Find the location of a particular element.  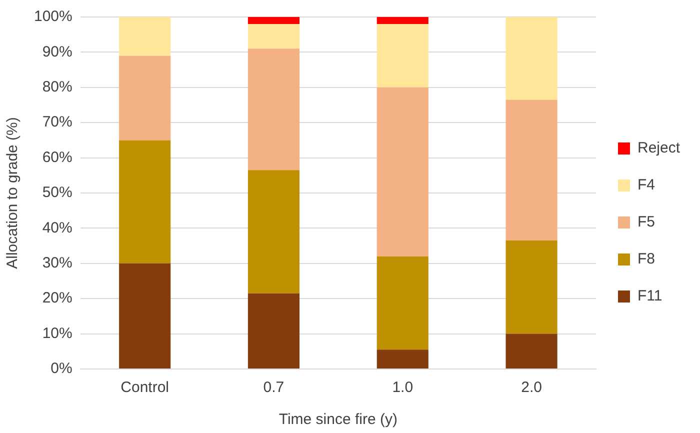

y-tick-label: 80% is located at coordinates (57, 87).